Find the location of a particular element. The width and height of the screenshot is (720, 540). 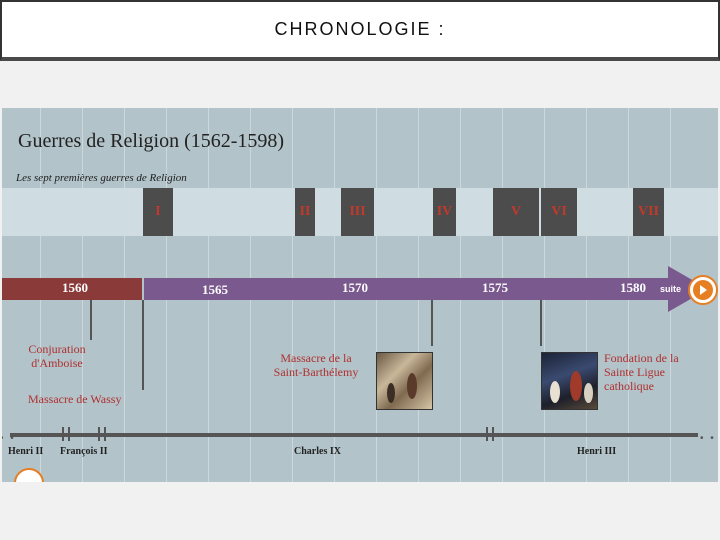

wars-band: I II III IV V VI VII is located at coordinates (360, 212).